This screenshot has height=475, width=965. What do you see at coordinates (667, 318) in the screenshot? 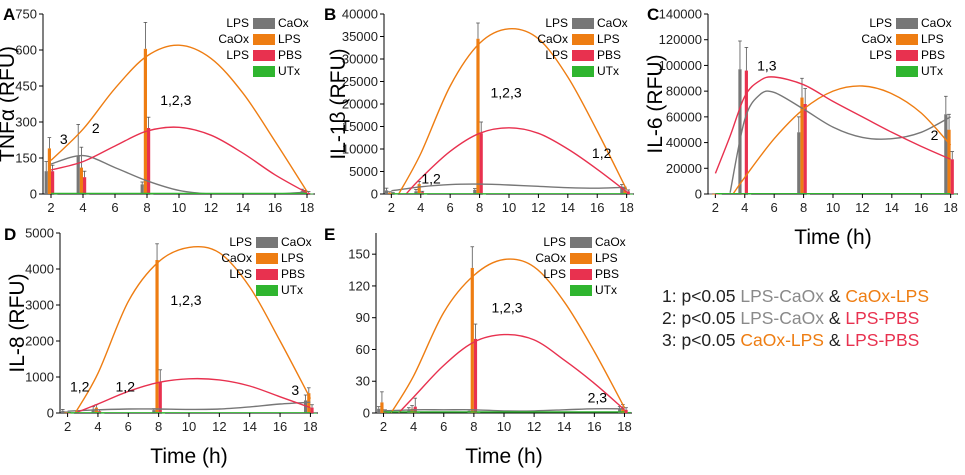
I see `sig-number: 2` at bounding box center [667, 318].